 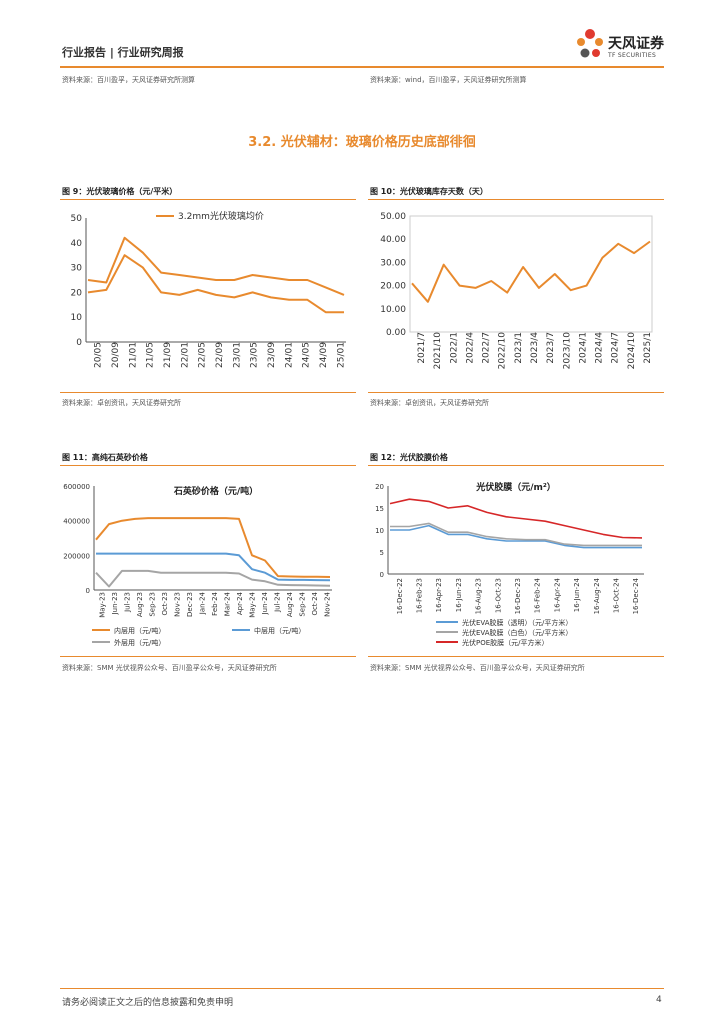 I want to click on figure-12-rule, so click(x=516, y=465).